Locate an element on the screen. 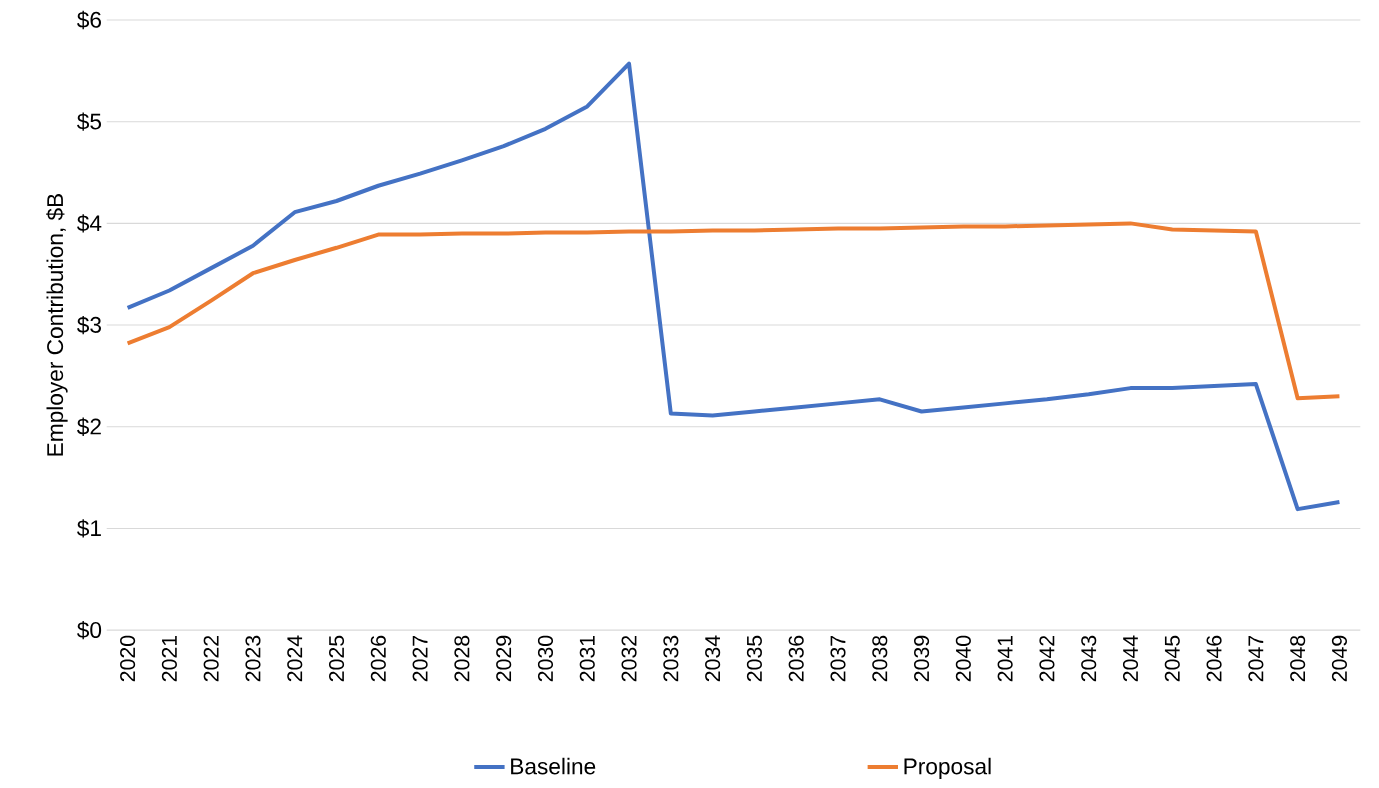 The width and height of the screenshot is (1379, 788). y-tick-label: $5 is located at coordinates (89, 121).